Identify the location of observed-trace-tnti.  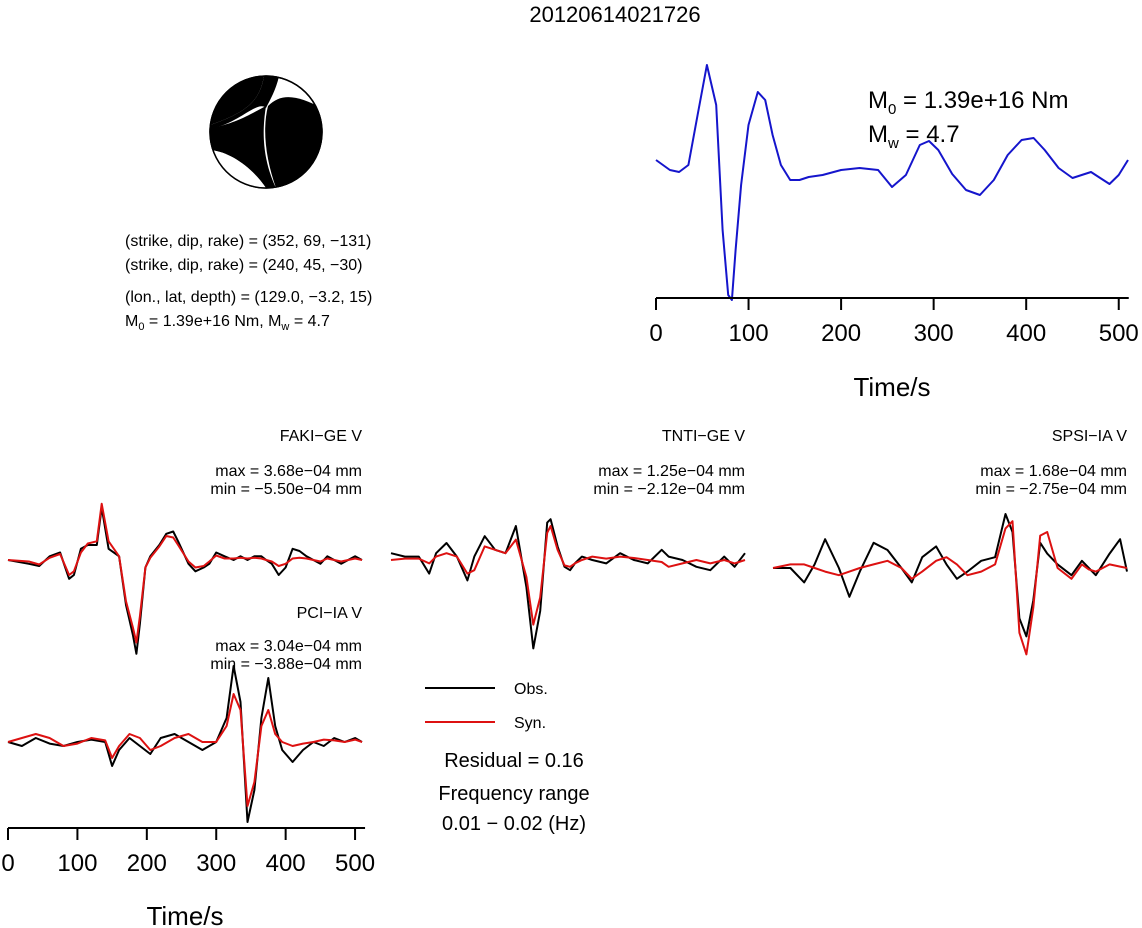
(568, 584).